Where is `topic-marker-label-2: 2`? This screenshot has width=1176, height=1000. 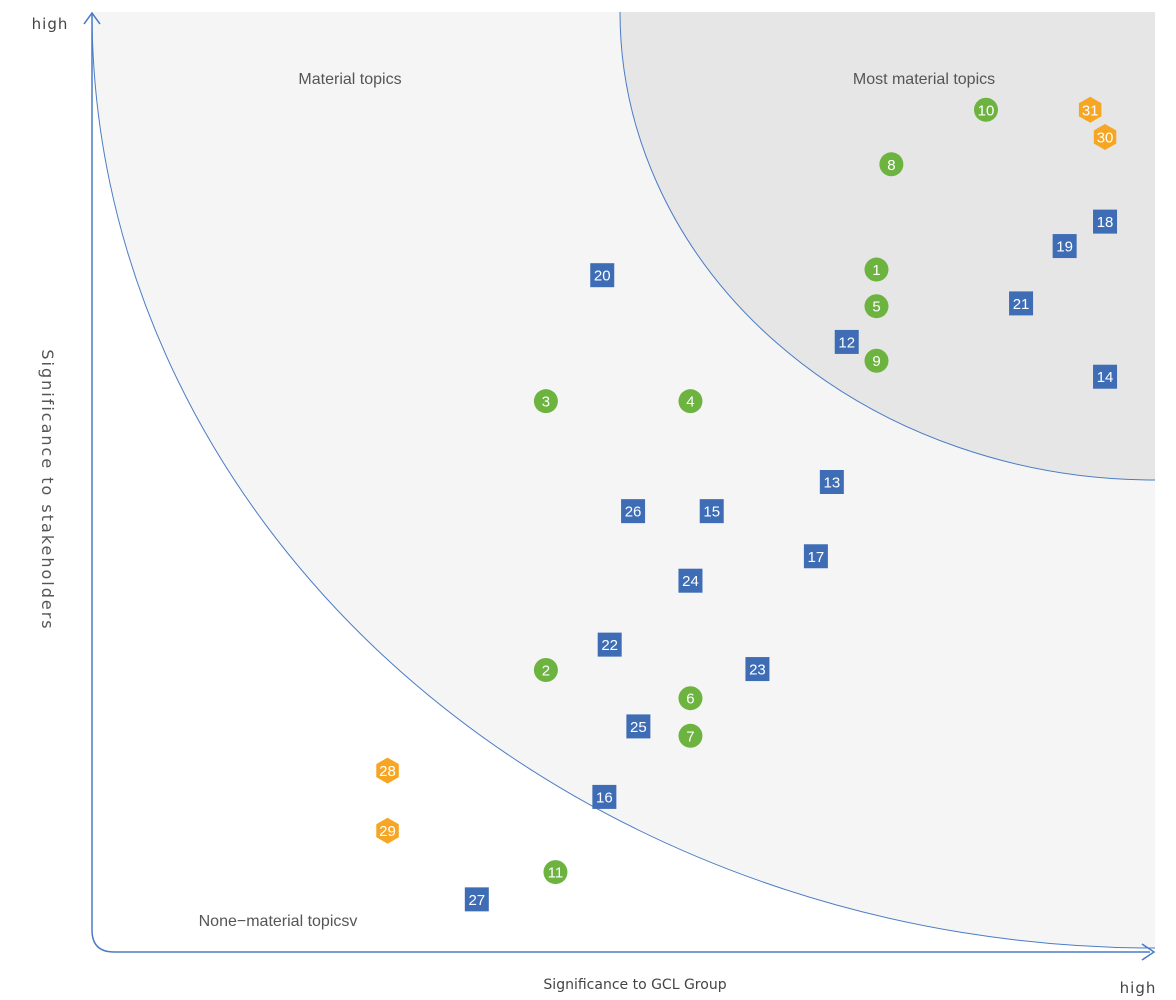 topic-marker-label-2: 2 is located at coordinates (546, 671).